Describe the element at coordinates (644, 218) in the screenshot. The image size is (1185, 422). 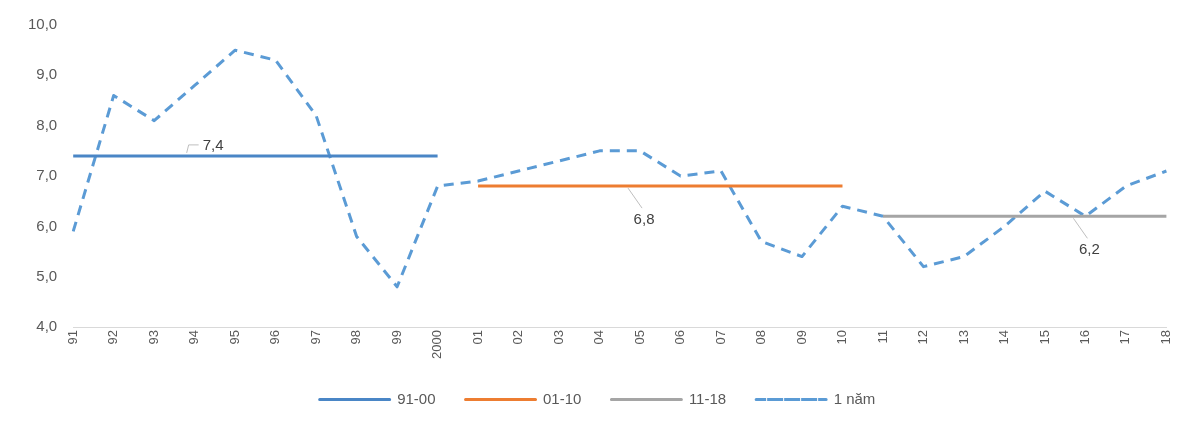
I see `annotation: 6,8` at that location.